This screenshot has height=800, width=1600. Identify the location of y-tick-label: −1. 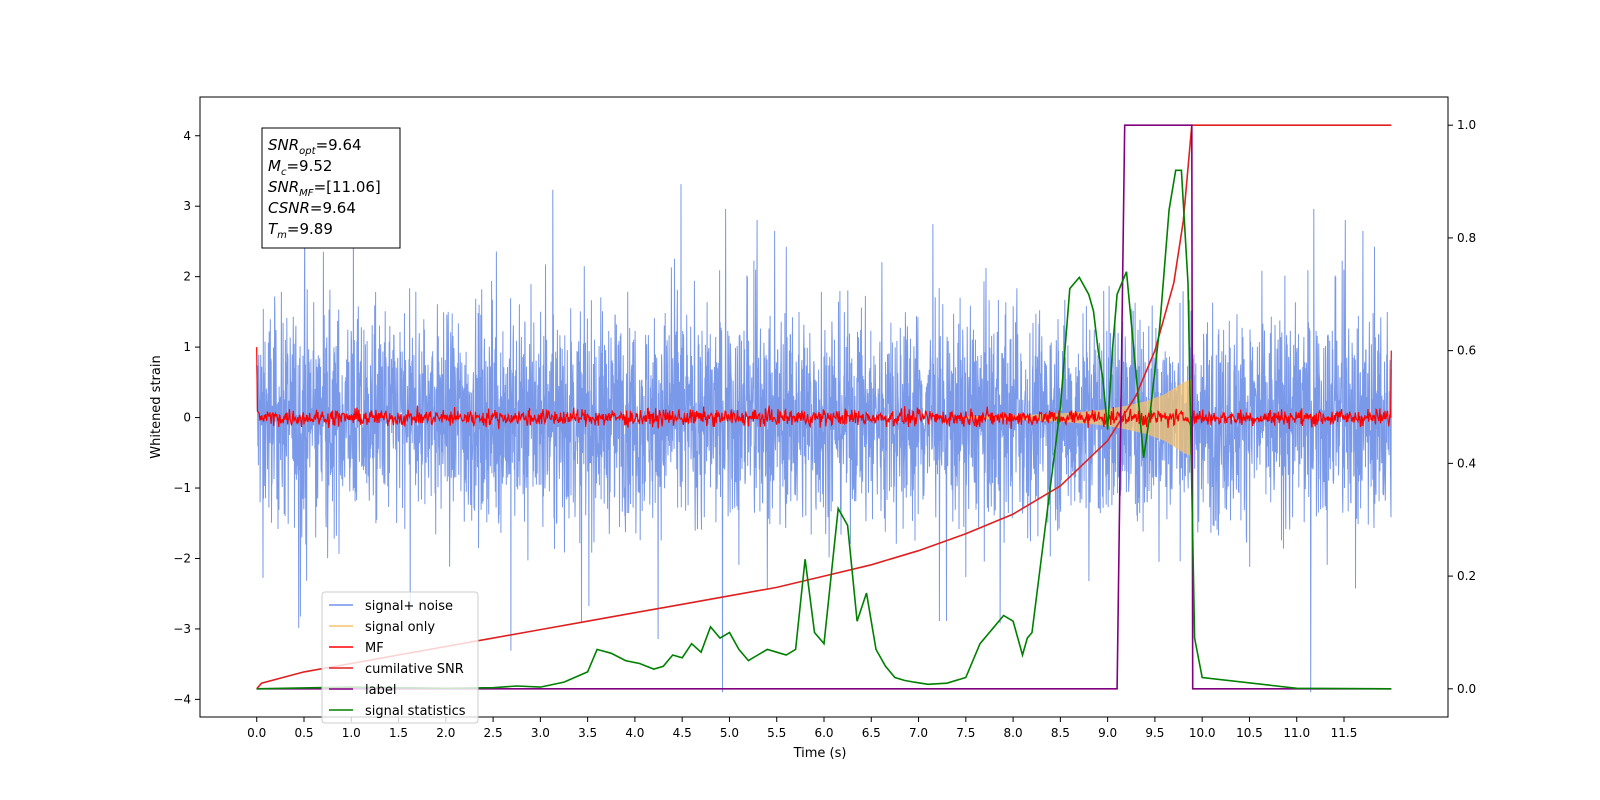
(182, 488).